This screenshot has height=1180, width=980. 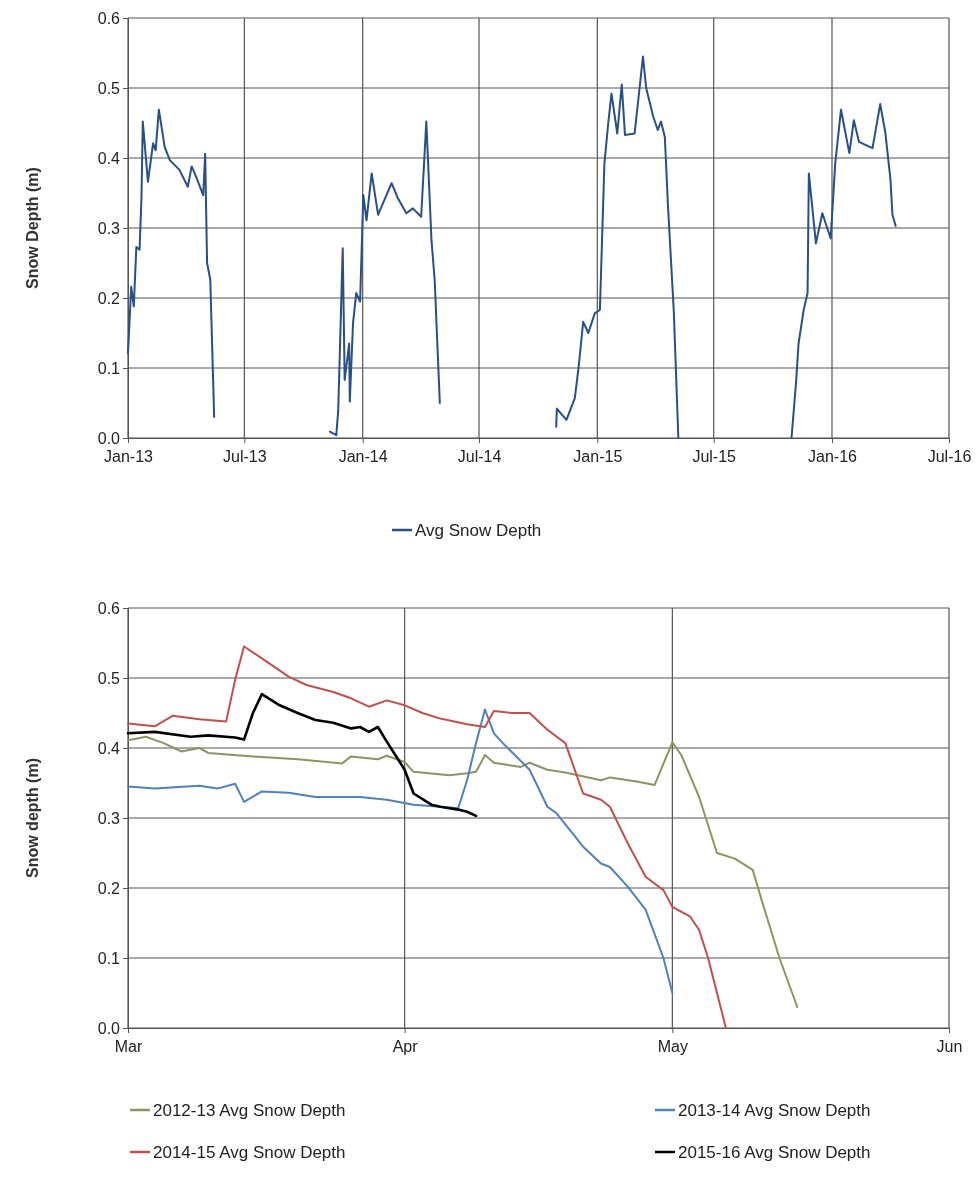 What do you see at coordinates (249, 1152) in the screenshot?
I see `legend-label: 2014-15 Avg Snow Depth` at bounding box center [249, 1152].